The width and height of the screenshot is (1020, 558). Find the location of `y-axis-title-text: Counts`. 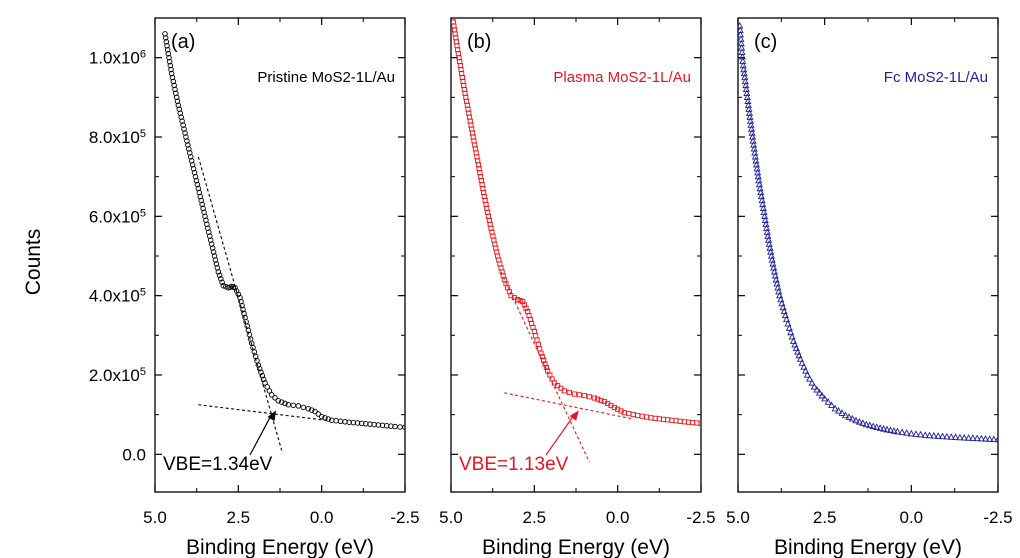

y-axis-title-text: Counts is located at coordinates (33, 262).